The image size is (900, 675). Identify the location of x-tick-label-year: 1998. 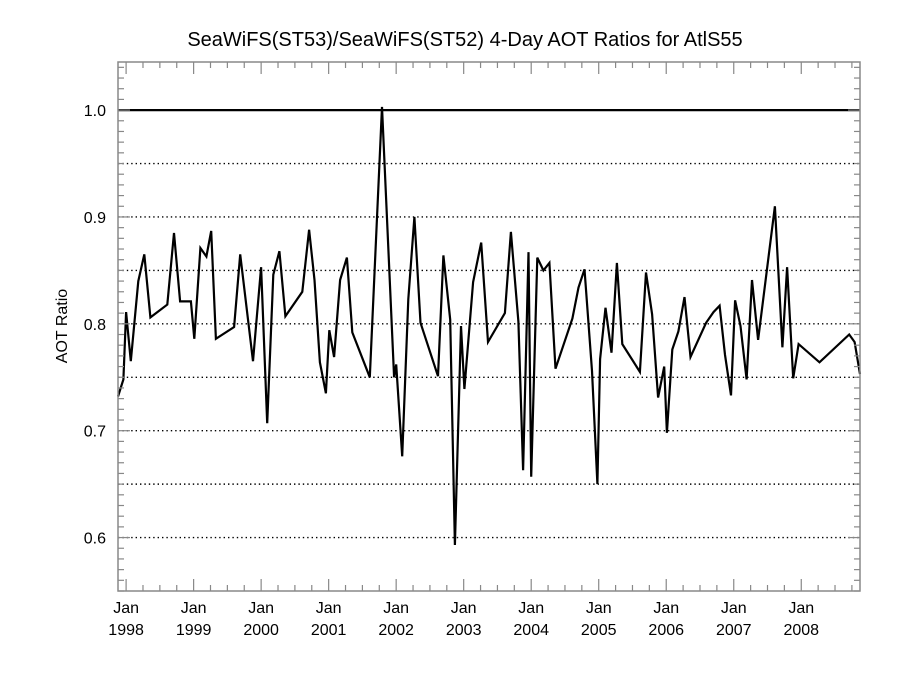
(126, 630).